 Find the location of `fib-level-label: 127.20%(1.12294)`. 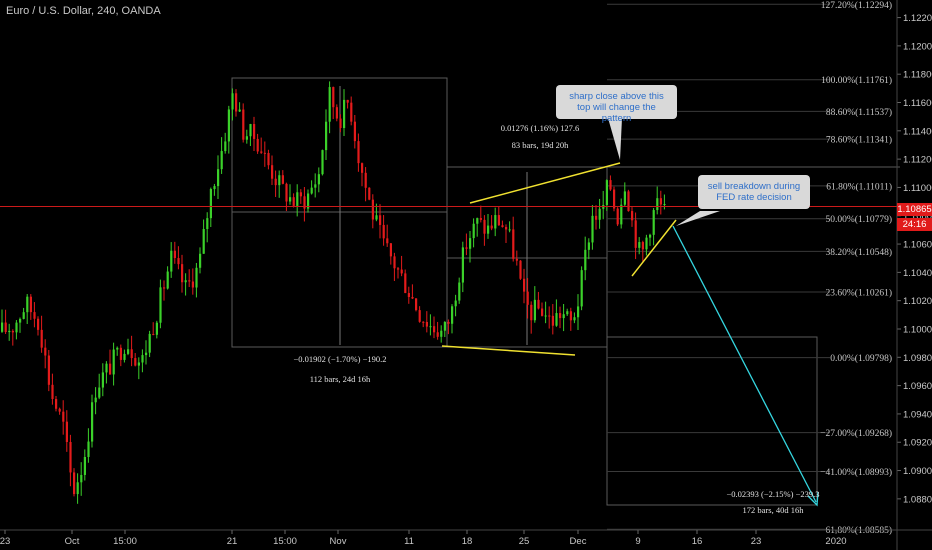

fib-level-label: 127.20%(1.12294) is located at coordinates (856, 5).